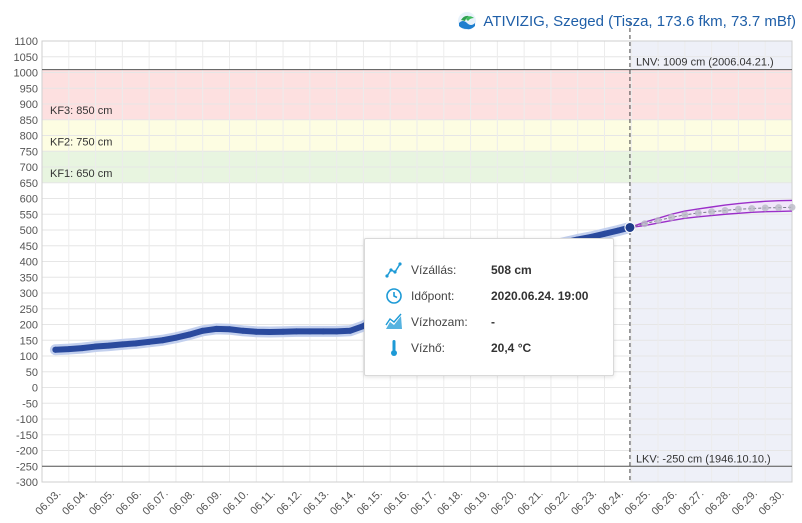 This screenshot has width=802, height=523. Describe the element at coordinates (209, 503) in the screenshot. I see `x-tick-label: 06.09.` at that location.